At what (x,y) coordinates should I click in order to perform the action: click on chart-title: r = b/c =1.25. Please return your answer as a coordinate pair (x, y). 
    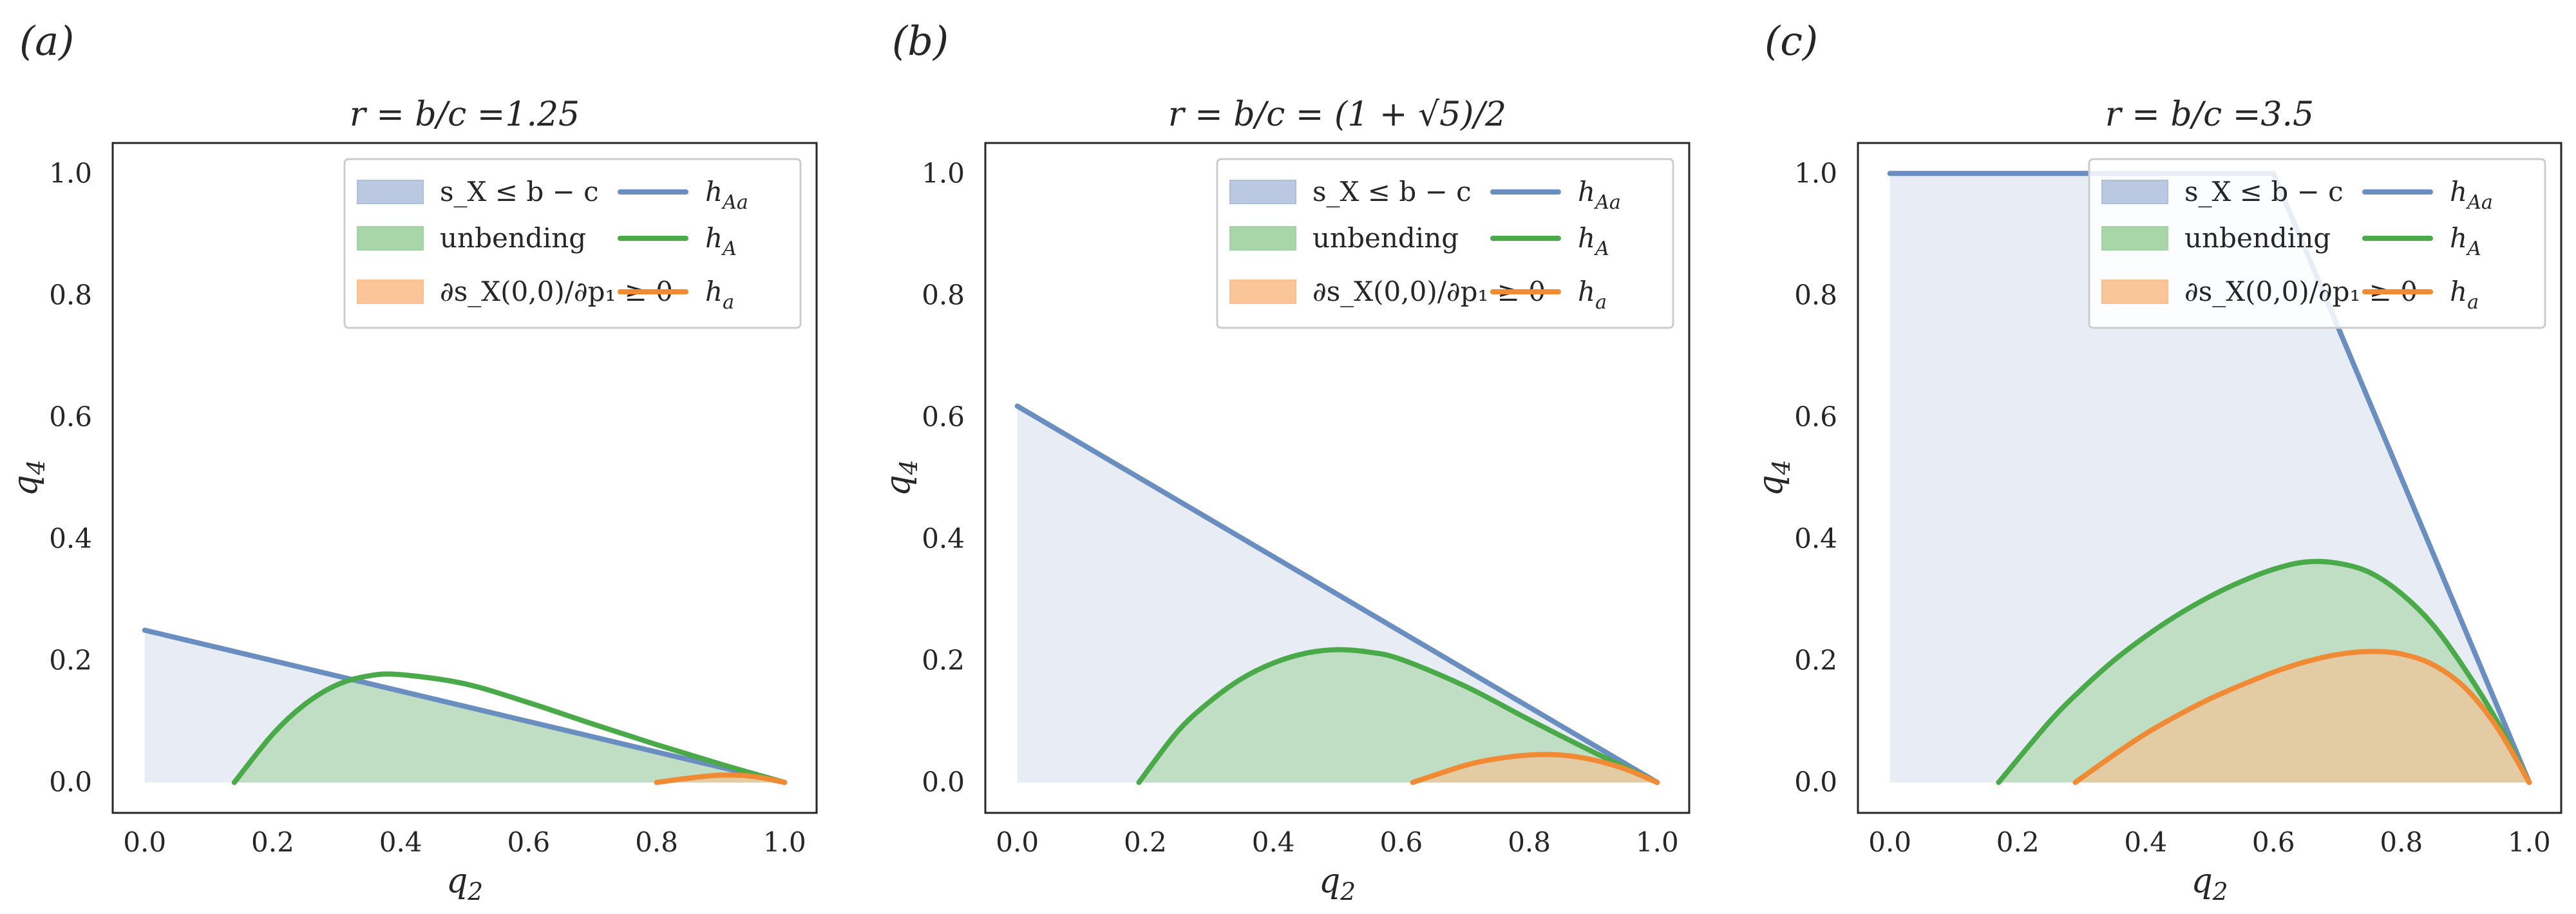
    Looking at the image, I should click on (465, 115).